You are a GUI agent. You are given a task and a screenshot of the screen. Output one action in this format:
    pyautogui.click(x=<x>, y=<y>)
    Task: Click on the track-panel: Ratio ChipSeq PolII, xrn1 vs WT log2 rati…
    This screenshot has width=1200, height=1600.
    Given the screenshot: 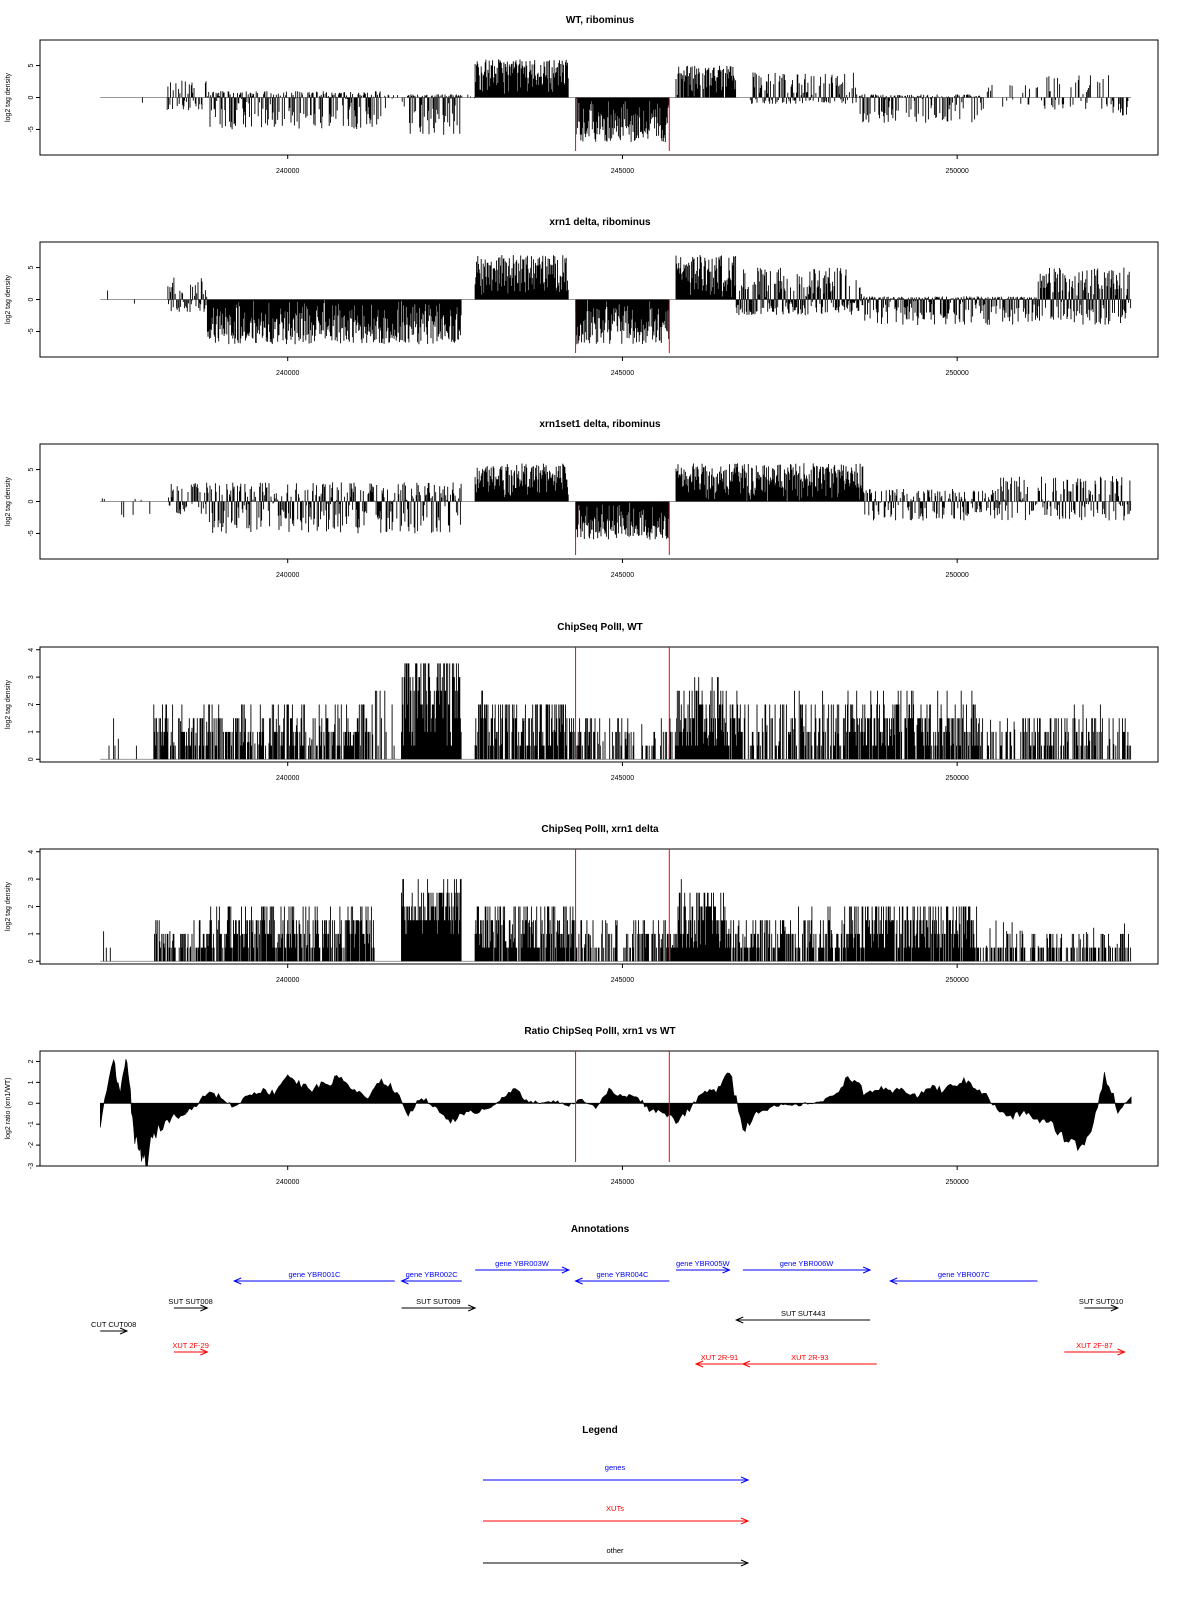 What is the action you would take?
    pyautogui.click(x=582, y=1106)
    